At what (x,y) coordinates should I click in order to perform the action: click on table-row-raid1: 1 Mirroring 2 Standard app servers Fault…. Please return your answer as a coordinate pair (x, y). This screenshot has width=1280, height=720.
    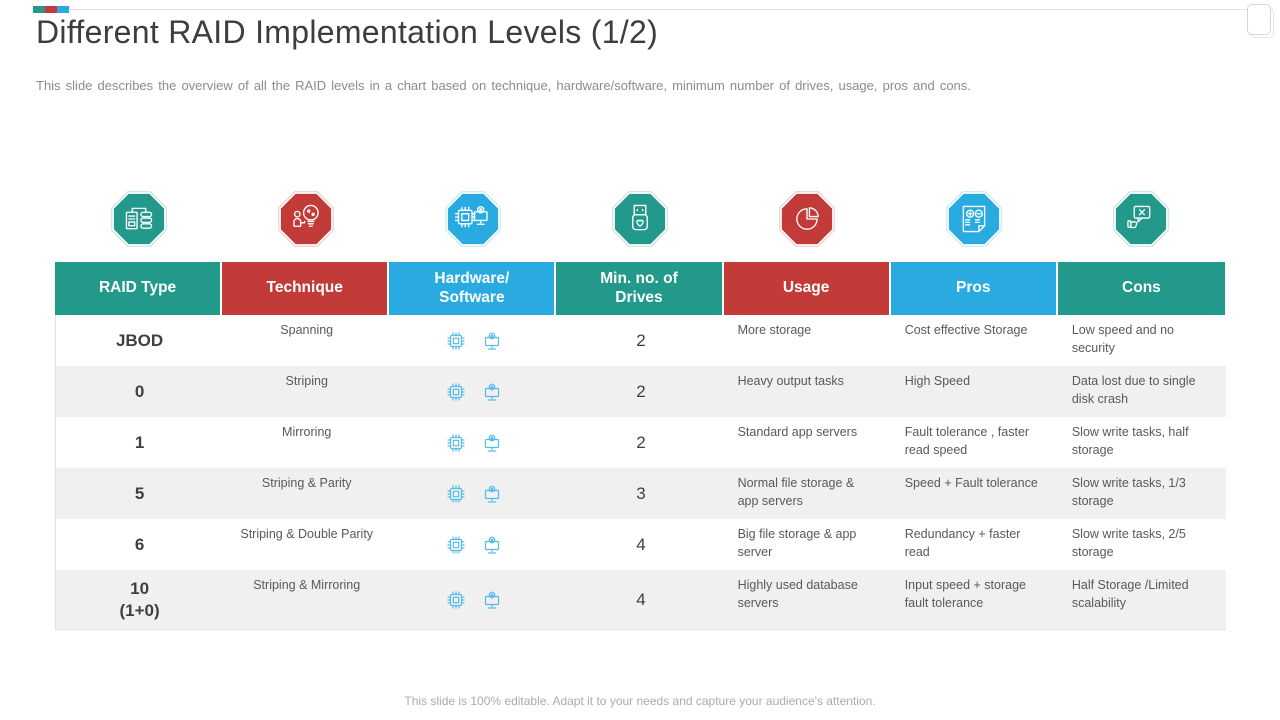
    Looking at the image, I should click on (641, 442).